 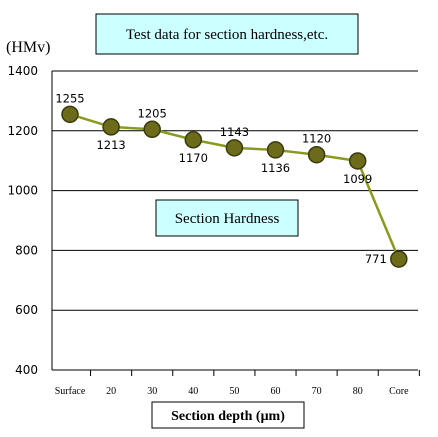 What do you see at coordinates (69, 98) in the screenshot?
I see `data-label-surface: 1255` at bounding box center [69, 98].